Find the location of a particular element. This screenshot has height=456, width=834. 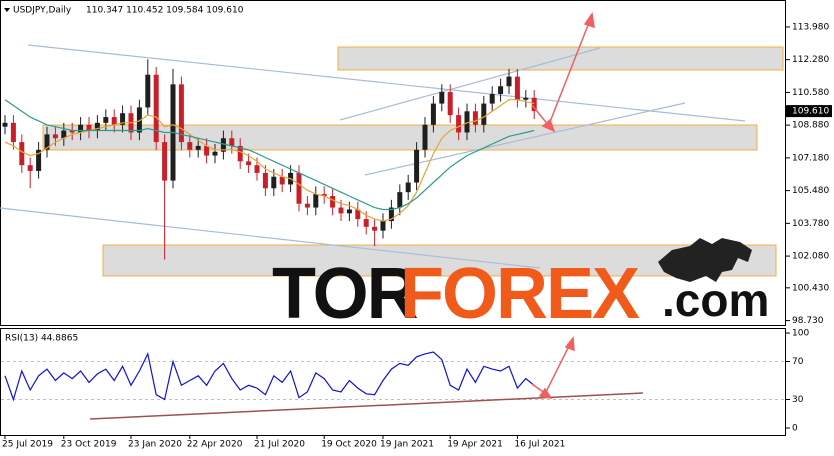

logo-com: .com is located at coordinates (715, 300).